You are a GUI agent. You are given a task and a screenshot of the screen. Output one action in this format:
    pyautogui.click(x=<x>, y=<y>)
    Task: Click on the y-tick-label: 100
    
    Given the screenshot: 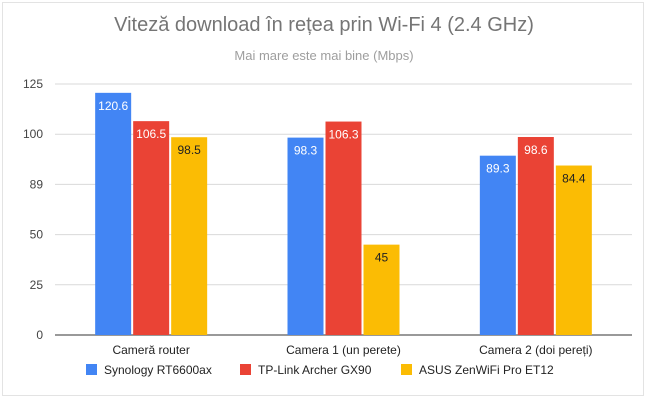 What is the action you would take?
    pyautogui.click(x=33, y=134)
    